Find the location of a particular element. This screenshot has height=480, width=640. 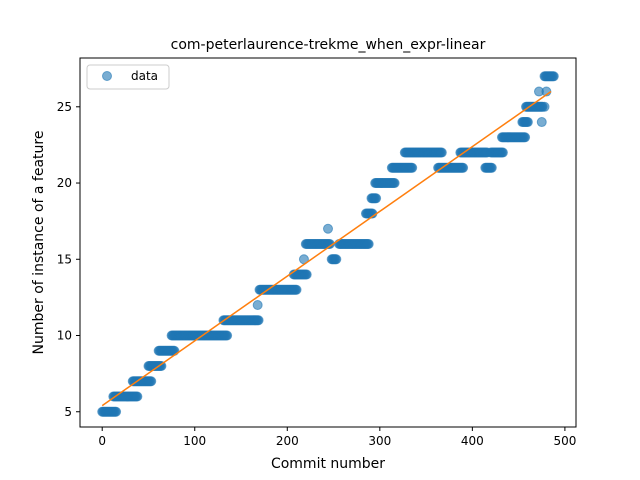

x-axis: 0 100 200 300 400 500 is located at coordinates (337, 437).